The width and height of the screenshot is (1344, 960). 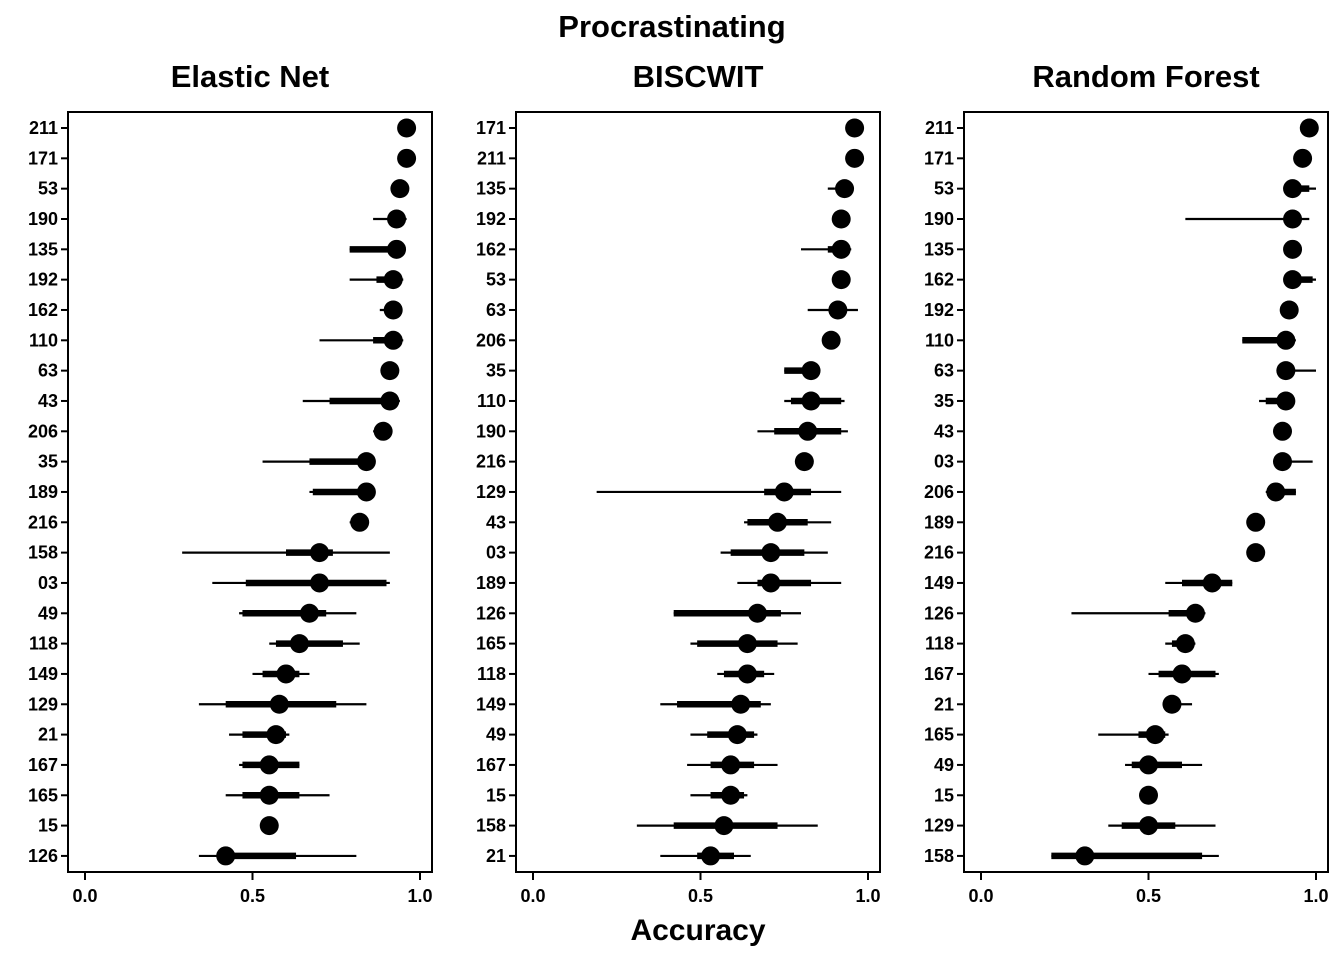 I want to click on y-tick-label: 158, so click(x=43, y=553).